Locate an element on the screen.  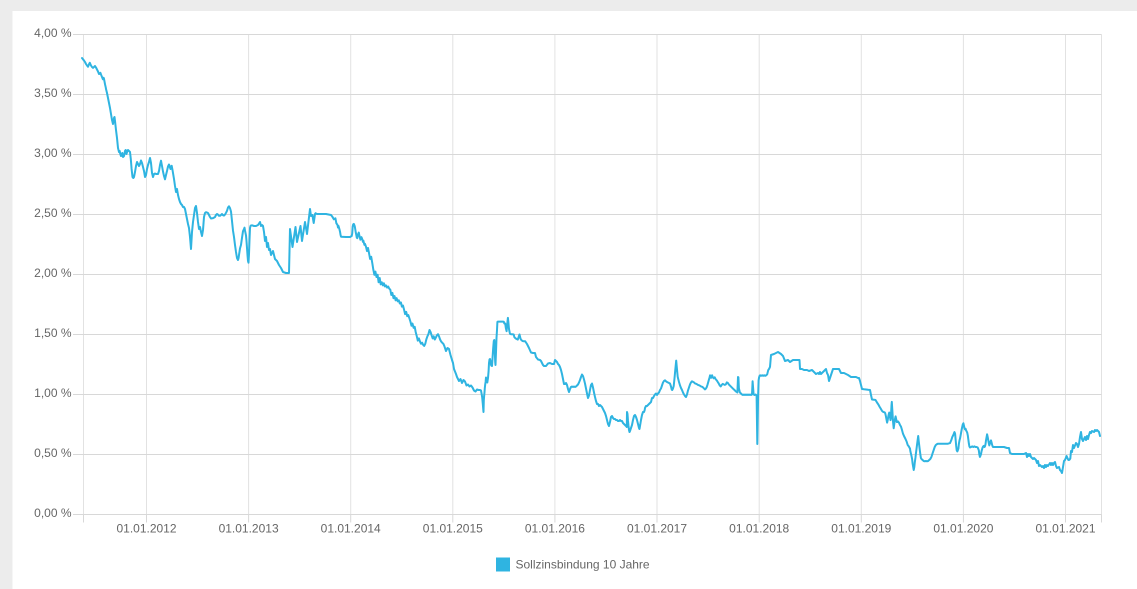
svg-text: 2,50 % is located at coordinates (53, 213).